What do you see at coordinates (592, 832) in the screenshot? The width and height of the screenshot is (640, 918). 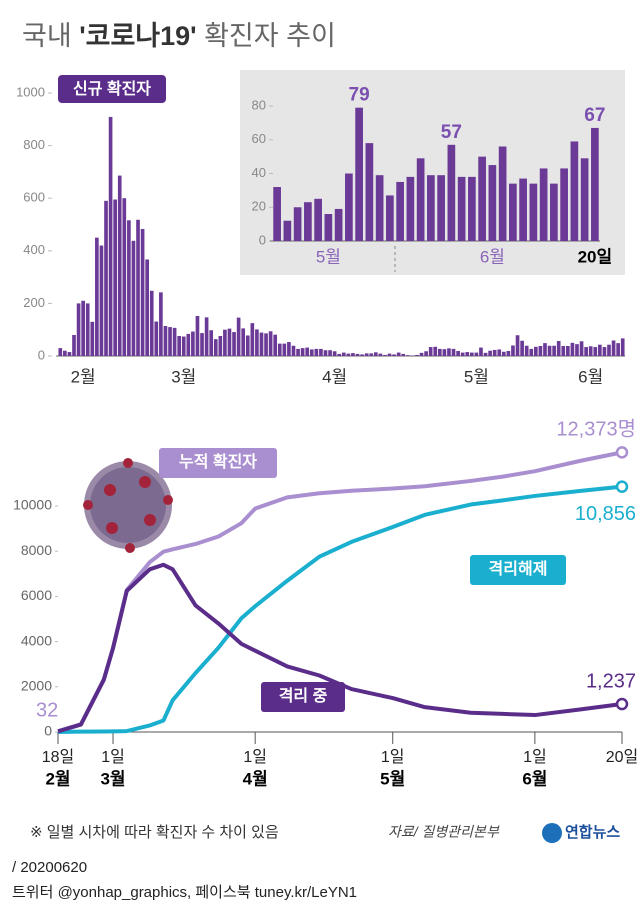 I see `logo: 연합뉴스` at bounding box center [592, 832].